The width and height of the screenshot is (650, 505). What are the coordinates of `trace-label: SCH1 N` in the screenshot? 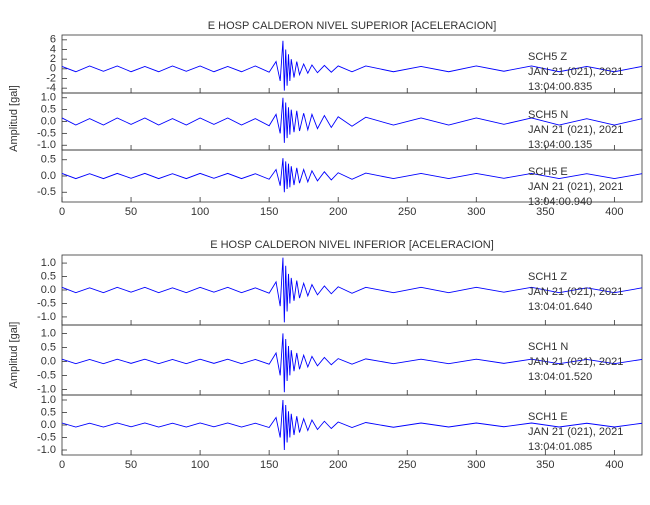 It's located at (548, 347).